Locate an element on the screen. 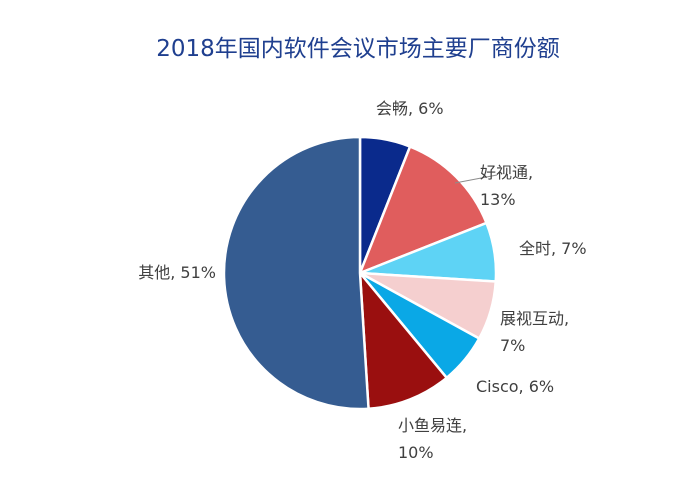 Image resolution: width=700 pixels, height=479 pixels. slice-label-7: 其他, 51% is located at coordinates (177, 272).